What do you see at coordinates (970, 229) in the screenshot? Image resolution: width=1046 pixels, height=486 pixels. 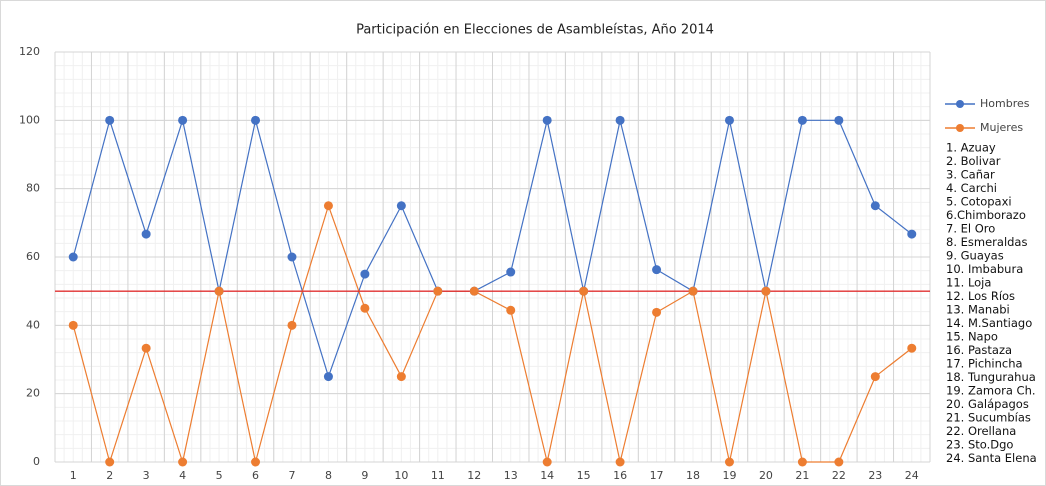 I see `legend-note: 7. El Oro` at bounding box center [970, 229].